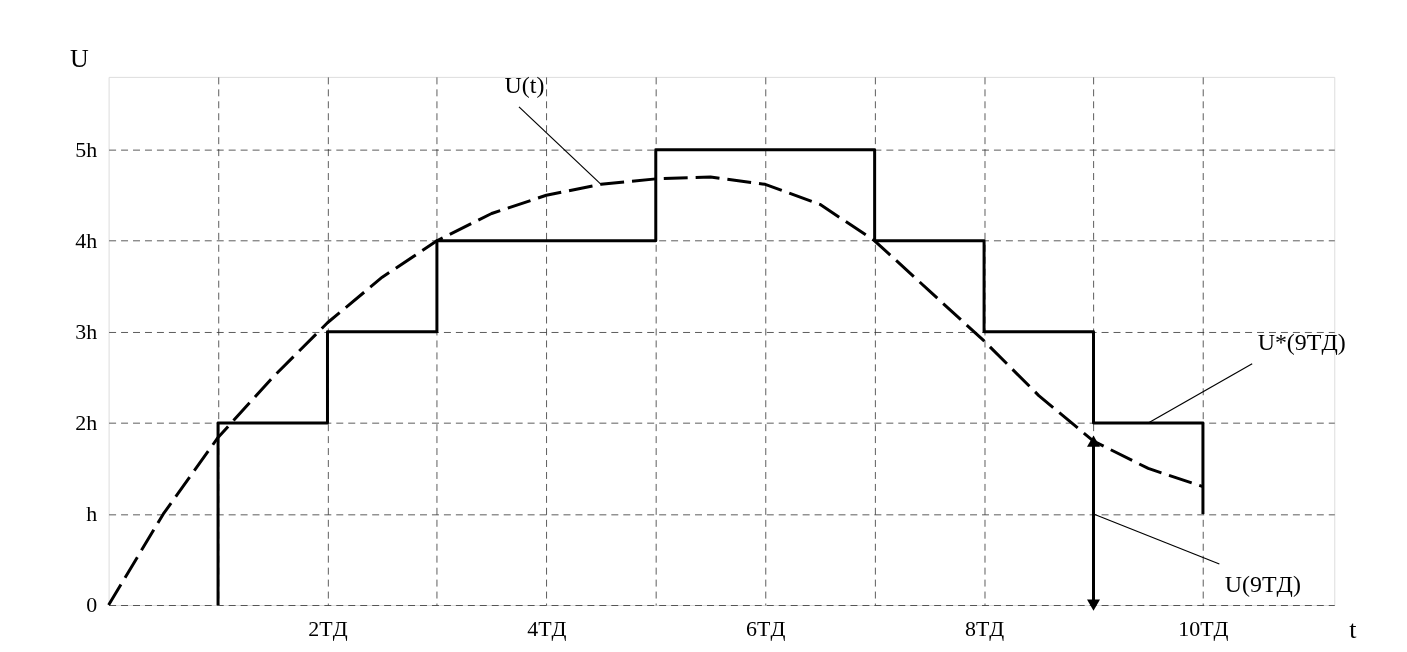  Describe the element at coordinates (524, 84) in the screenshot. I see `annotation: U(t)` at that location.